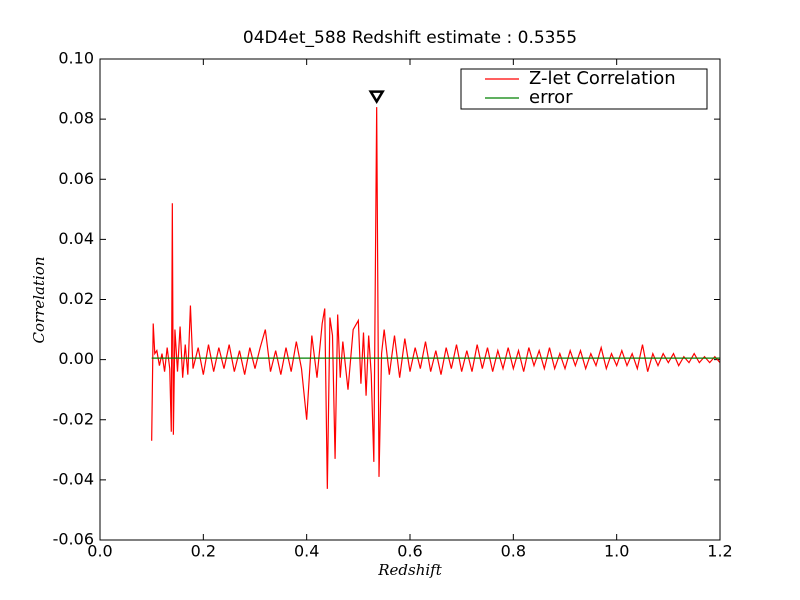 The image size is (800, 600). What do you see at coordinates (513, 551) in the screenshot?
I see `x-tick-label: 0.8` at bounding box center [513, 551].